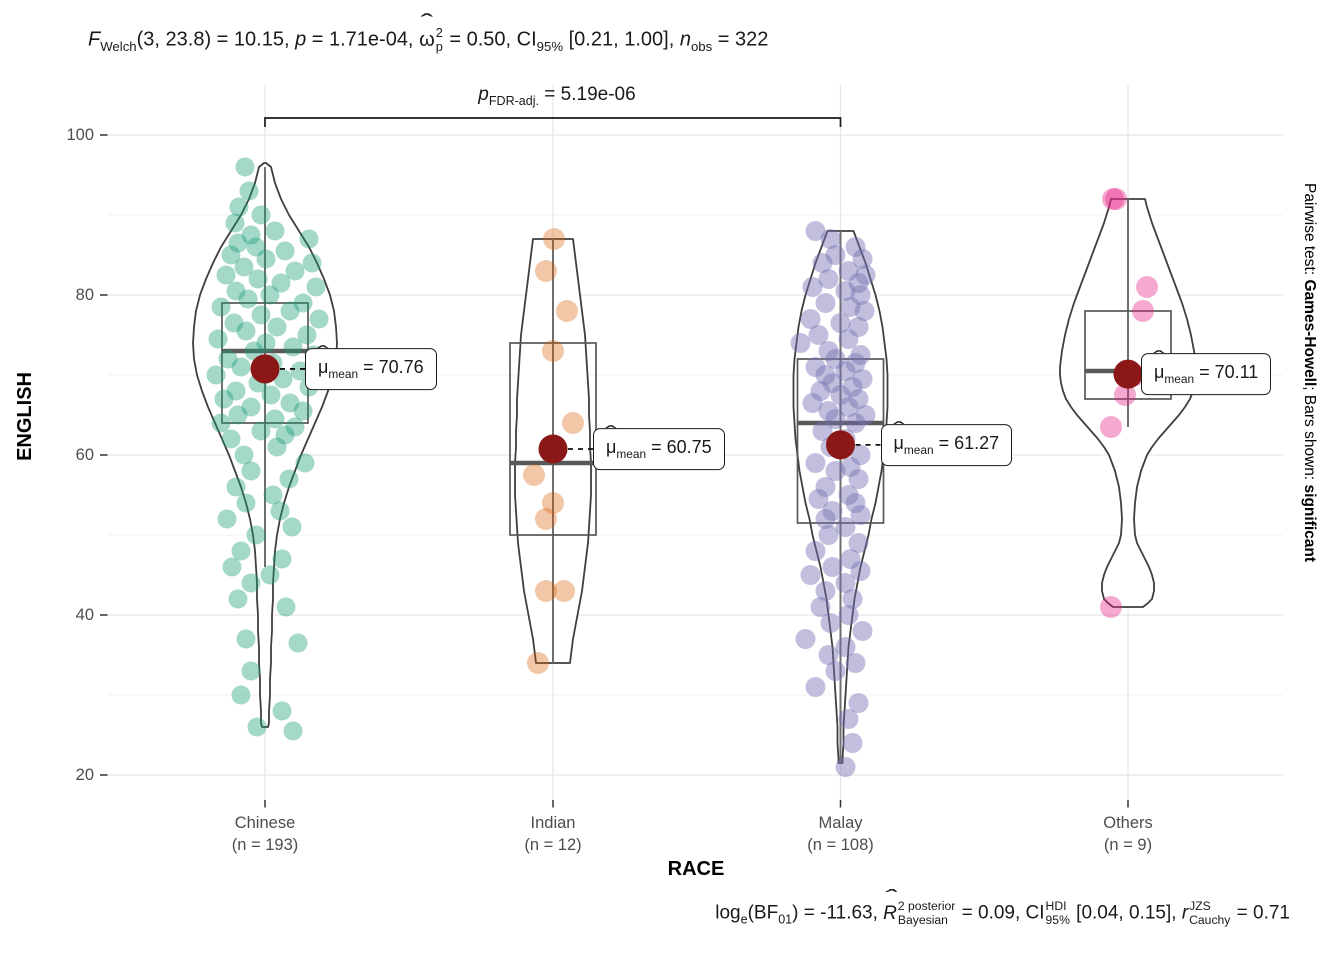  I want to click on mean-label-malay: μmean = 61.27, so click(946, 444).